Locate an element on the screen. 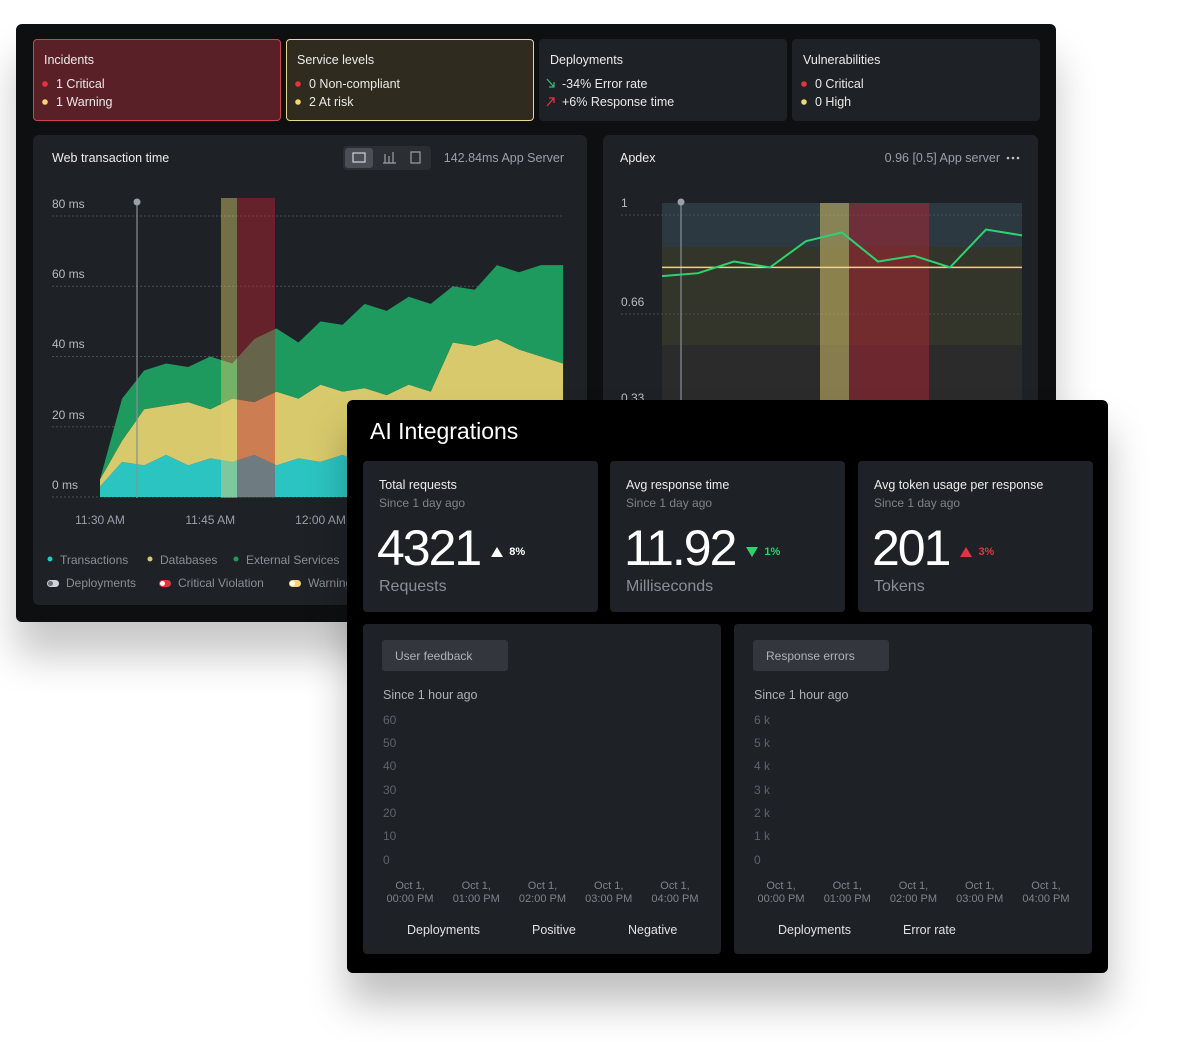 The height and width of the screenshot is (1042, 1200). y-tick-label: 2 k is located at coordinates (762, 813).